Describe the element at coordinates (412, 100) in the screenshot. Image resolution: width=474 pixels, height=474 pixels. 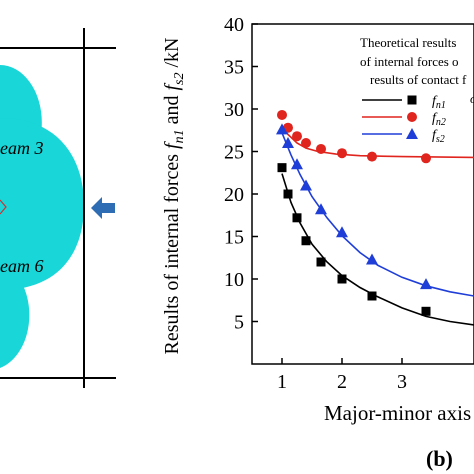
I see `legend-marker-f_n1` at that location.